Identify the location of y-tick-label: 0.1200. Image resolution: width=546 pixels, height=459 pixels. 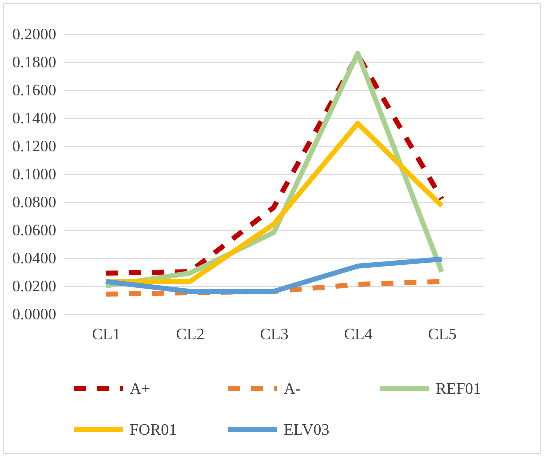
(34, 147).